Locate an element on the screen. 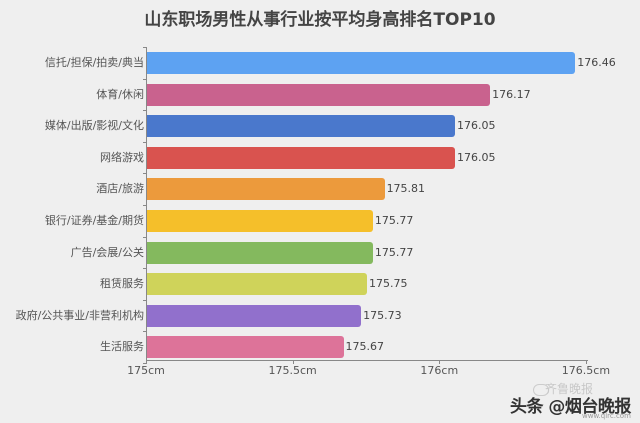  wechat-watermark-icon is located at coordinates (541, 390).